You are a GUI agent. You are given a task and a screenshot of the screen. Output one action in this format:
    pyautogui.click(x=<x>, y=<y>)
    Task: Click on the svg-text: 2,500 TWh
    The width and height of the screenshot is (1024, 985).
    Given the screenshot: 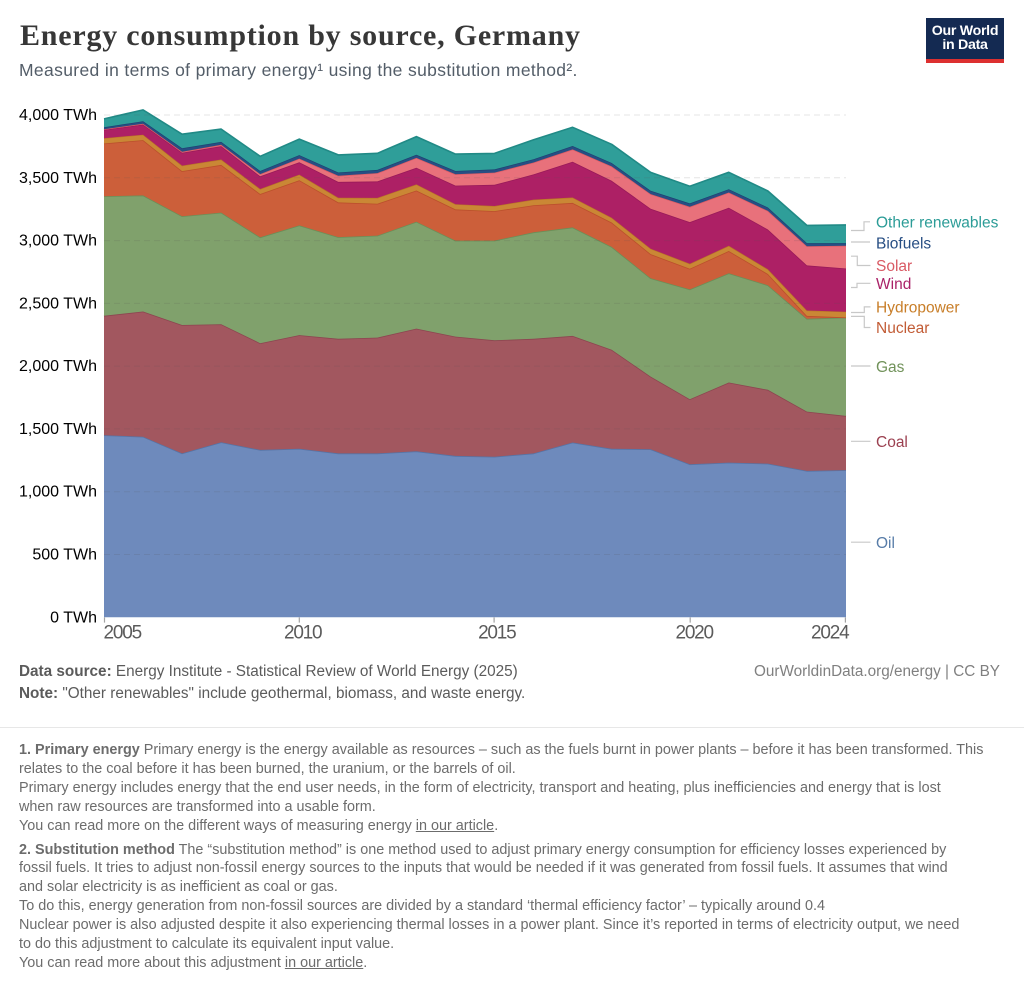 What is the action you would take?
    pyautogui.click(x=58, y=303)
    